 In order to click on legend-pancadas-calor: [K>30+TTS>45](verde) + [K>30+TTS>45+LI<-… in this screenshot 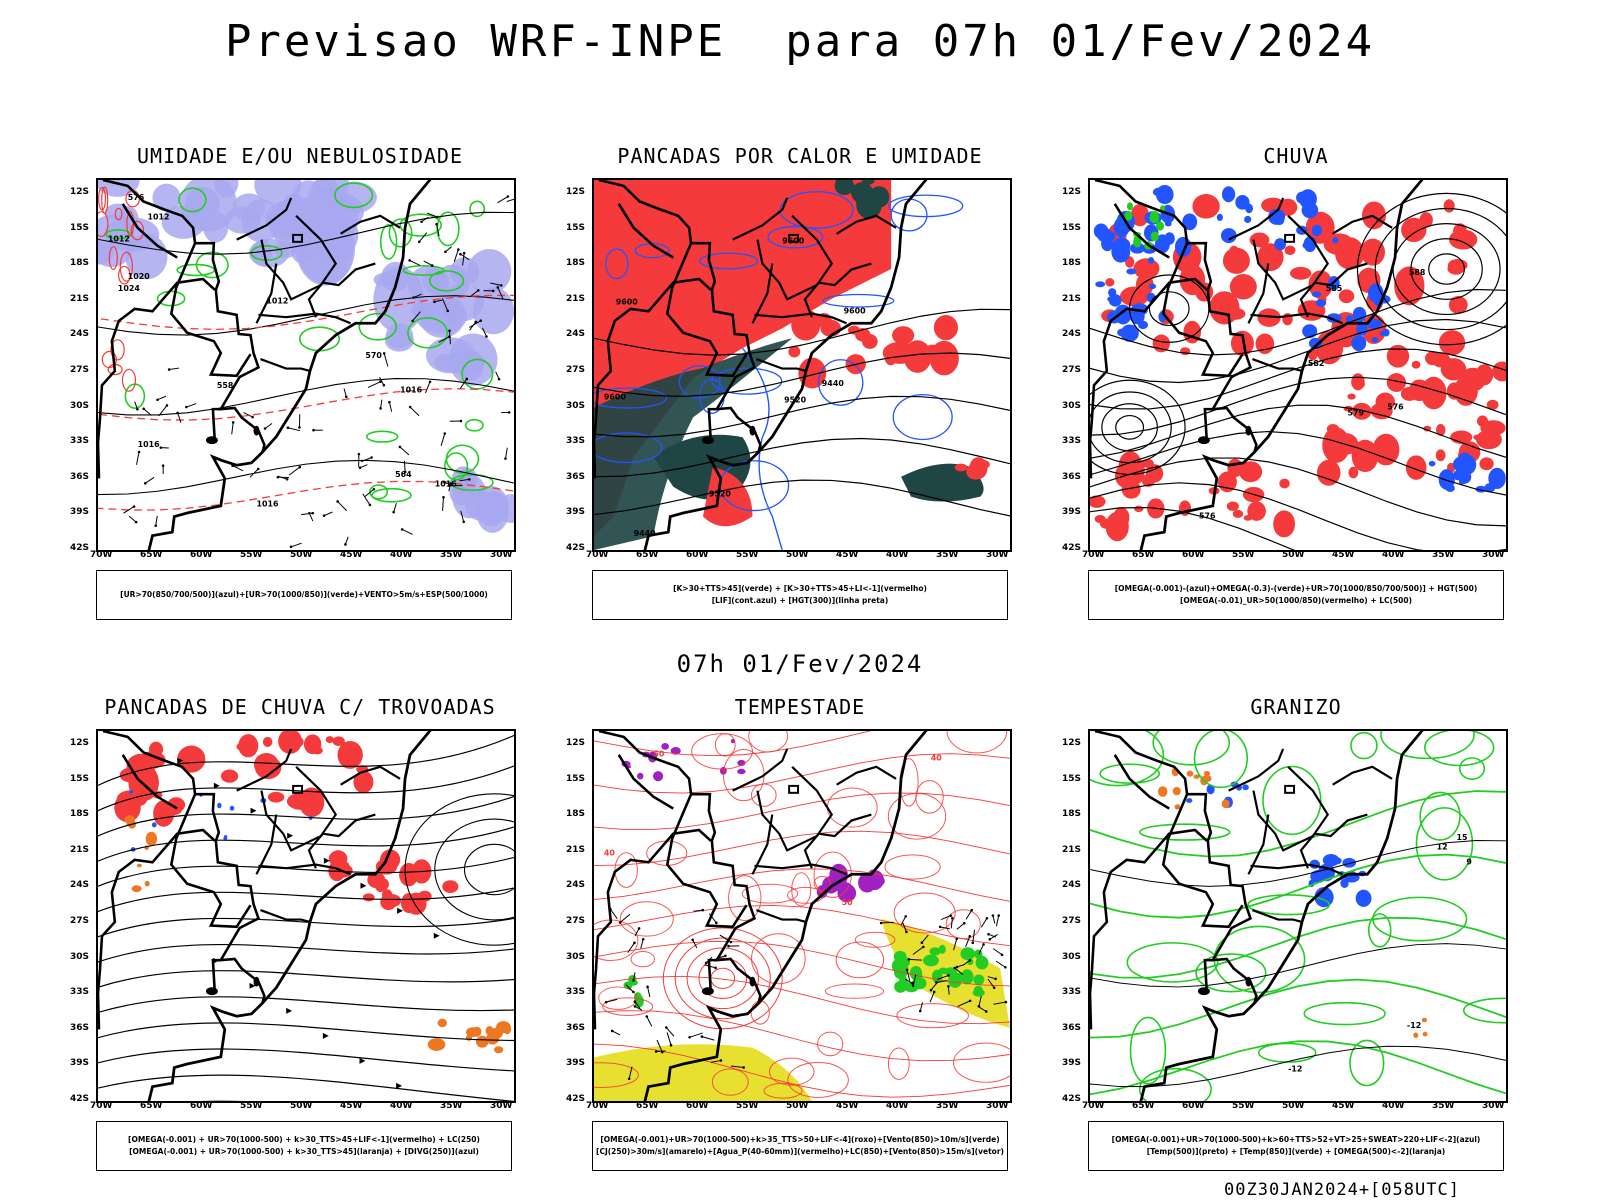, I will do `click(800, 595)`.